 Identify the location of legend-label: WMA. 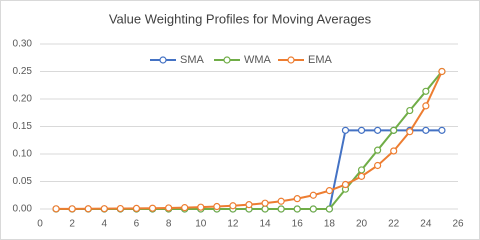
(258, 60).